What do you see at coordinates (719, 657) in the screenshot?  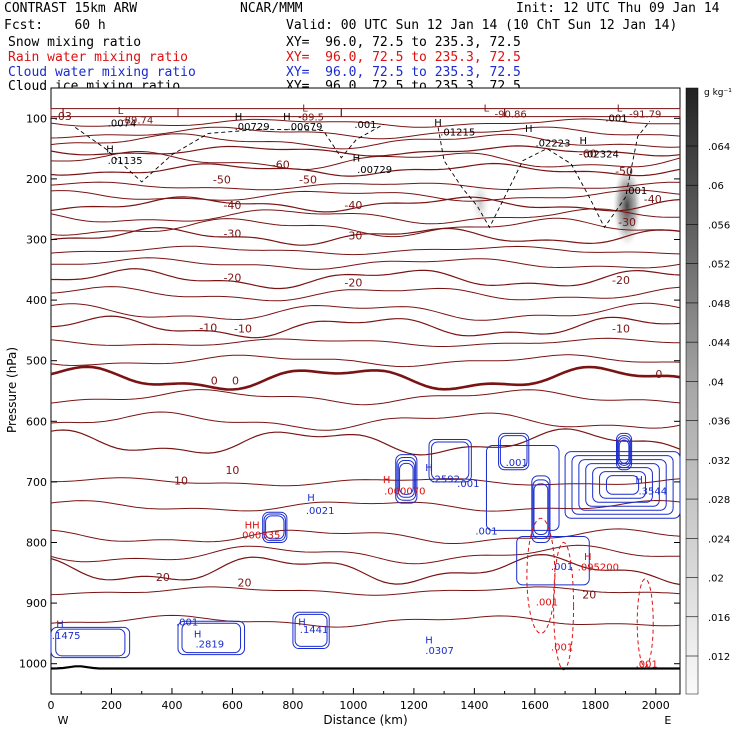 I see `colorbar-tick-label: .012` at bounding box center [719, 657].